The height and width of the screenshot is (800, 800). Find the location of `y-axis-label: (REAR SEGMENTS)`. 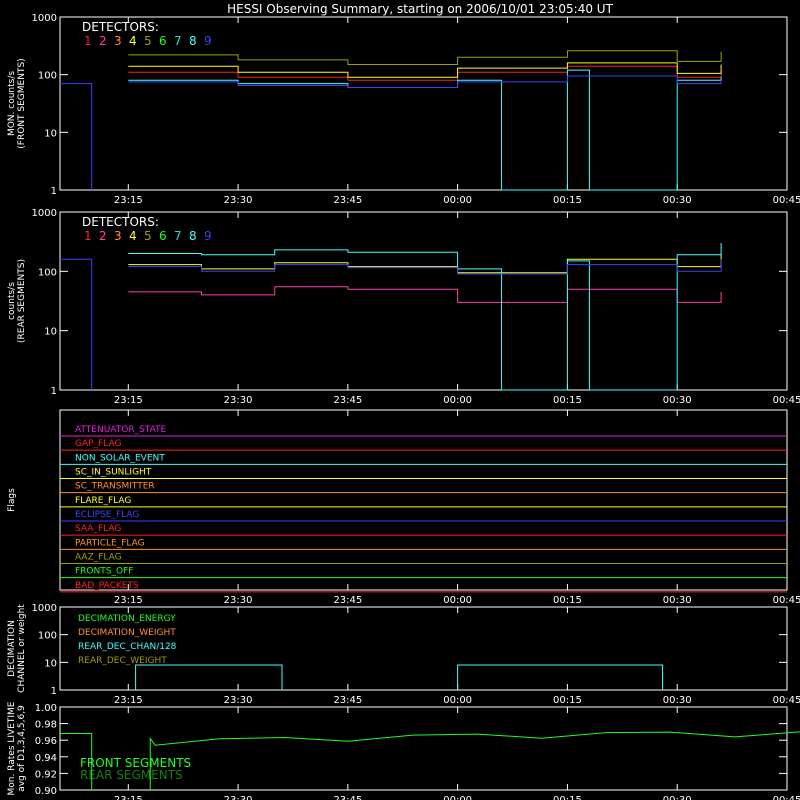

y-axis-label: (REAR SEGMENTS) is located at coordinates (22, 301).